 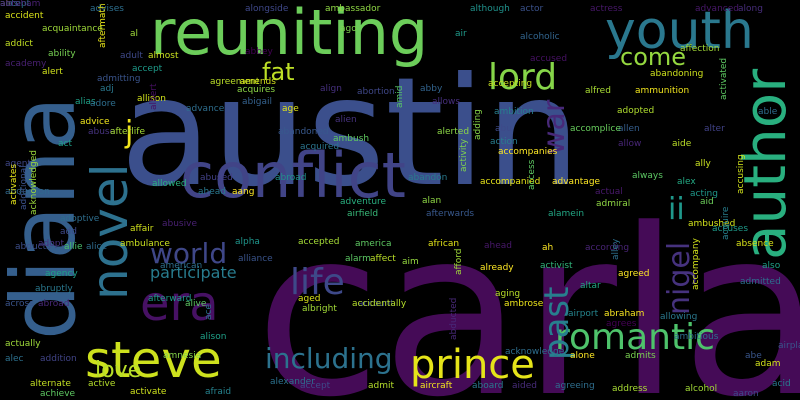 I want to click on word-aircraft: aircraft, so click(x=436, y=386).